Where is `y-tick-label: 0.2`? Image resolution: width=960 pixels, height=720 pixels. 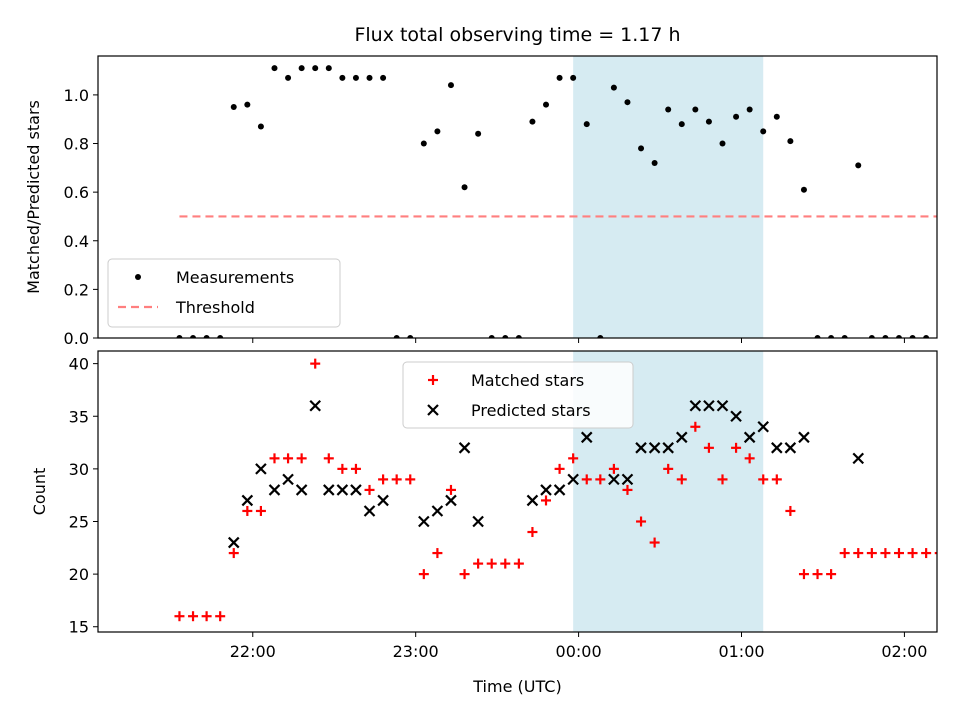
y-tick-label: 0.2 is located at coordinates (76, 289).